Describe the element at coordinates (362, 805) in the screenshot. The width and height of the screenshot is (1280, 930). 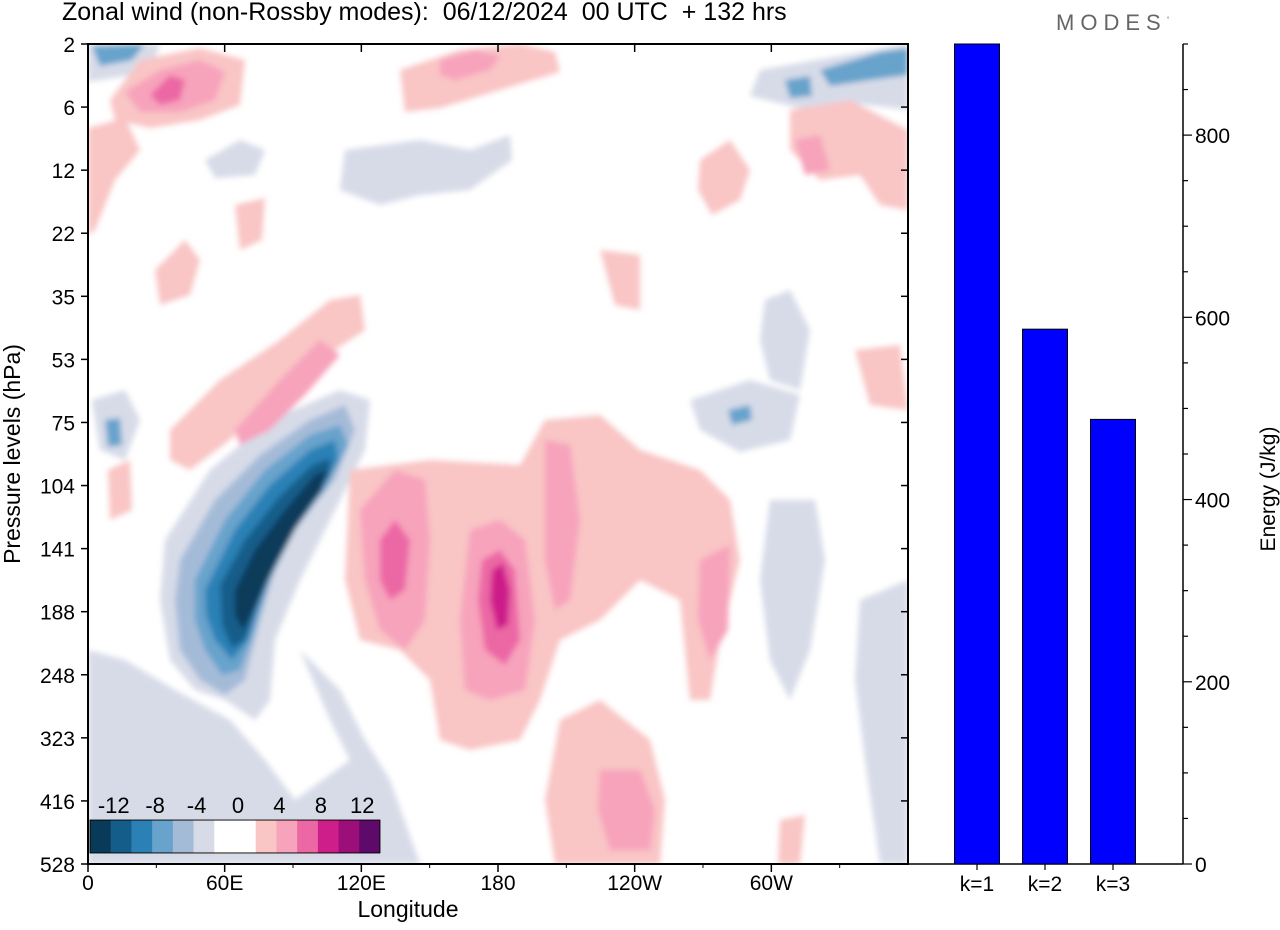
I see `colorbar-tick-label: 12` at that location.